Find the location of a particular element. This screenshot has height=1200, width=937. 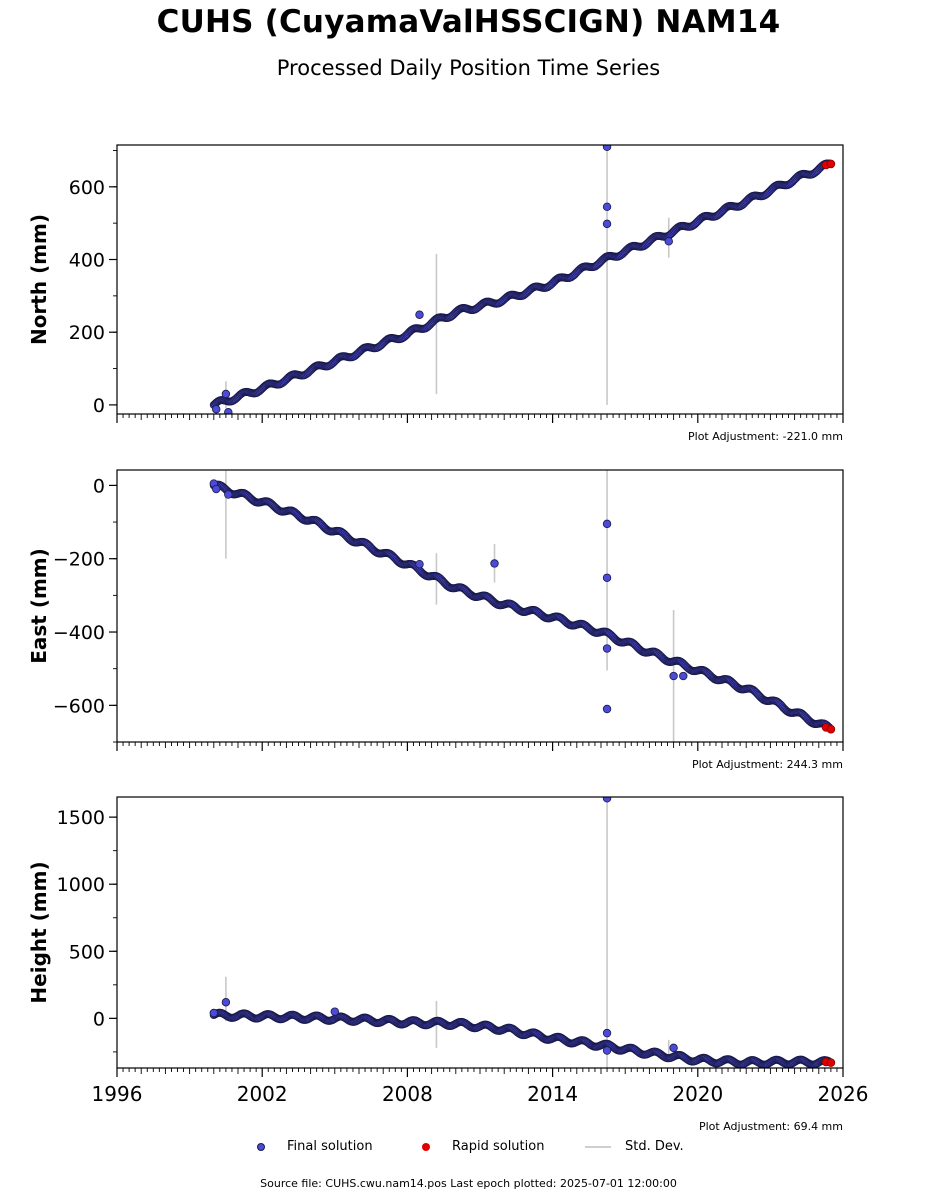

legend-final-label: Final solution is located at coordinates (330, 1146).